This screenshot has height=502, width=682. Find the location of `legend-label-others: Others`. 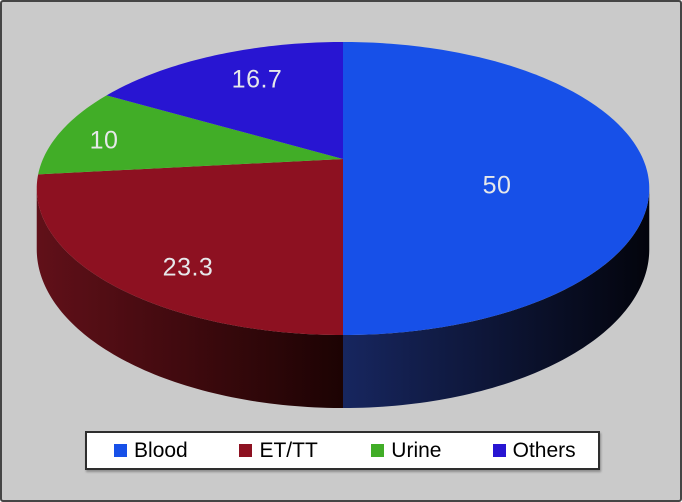

legend-label-others: Others is located at coordinates (544, 450).